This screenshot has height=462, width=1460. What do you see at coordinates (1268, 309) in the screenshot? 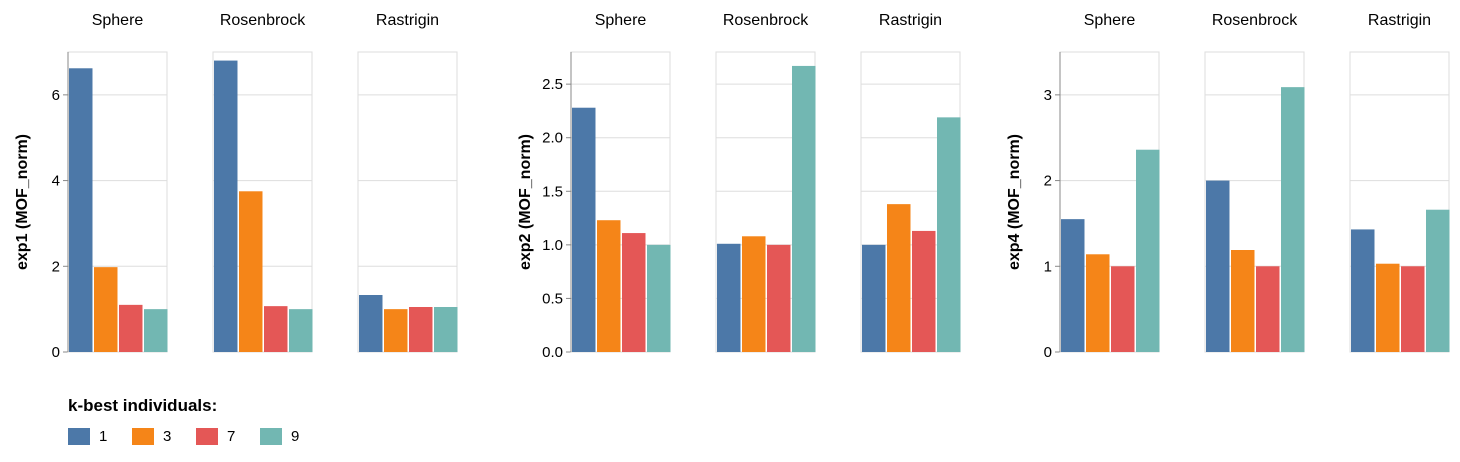
I see `panel-3-facet-rosenbrock-bar-k7` at bounding box center [1268, 309].